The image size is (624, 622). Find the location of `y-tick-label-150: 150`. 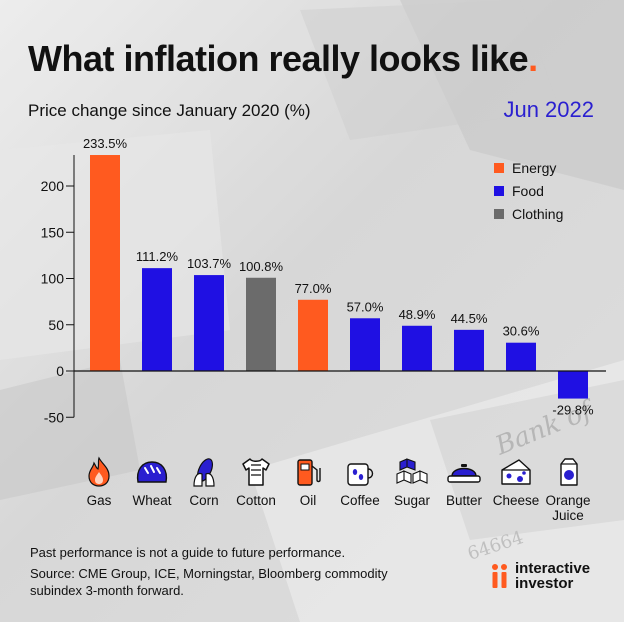

y-tick-label-150: 150 is located at coordinates (53, 232).